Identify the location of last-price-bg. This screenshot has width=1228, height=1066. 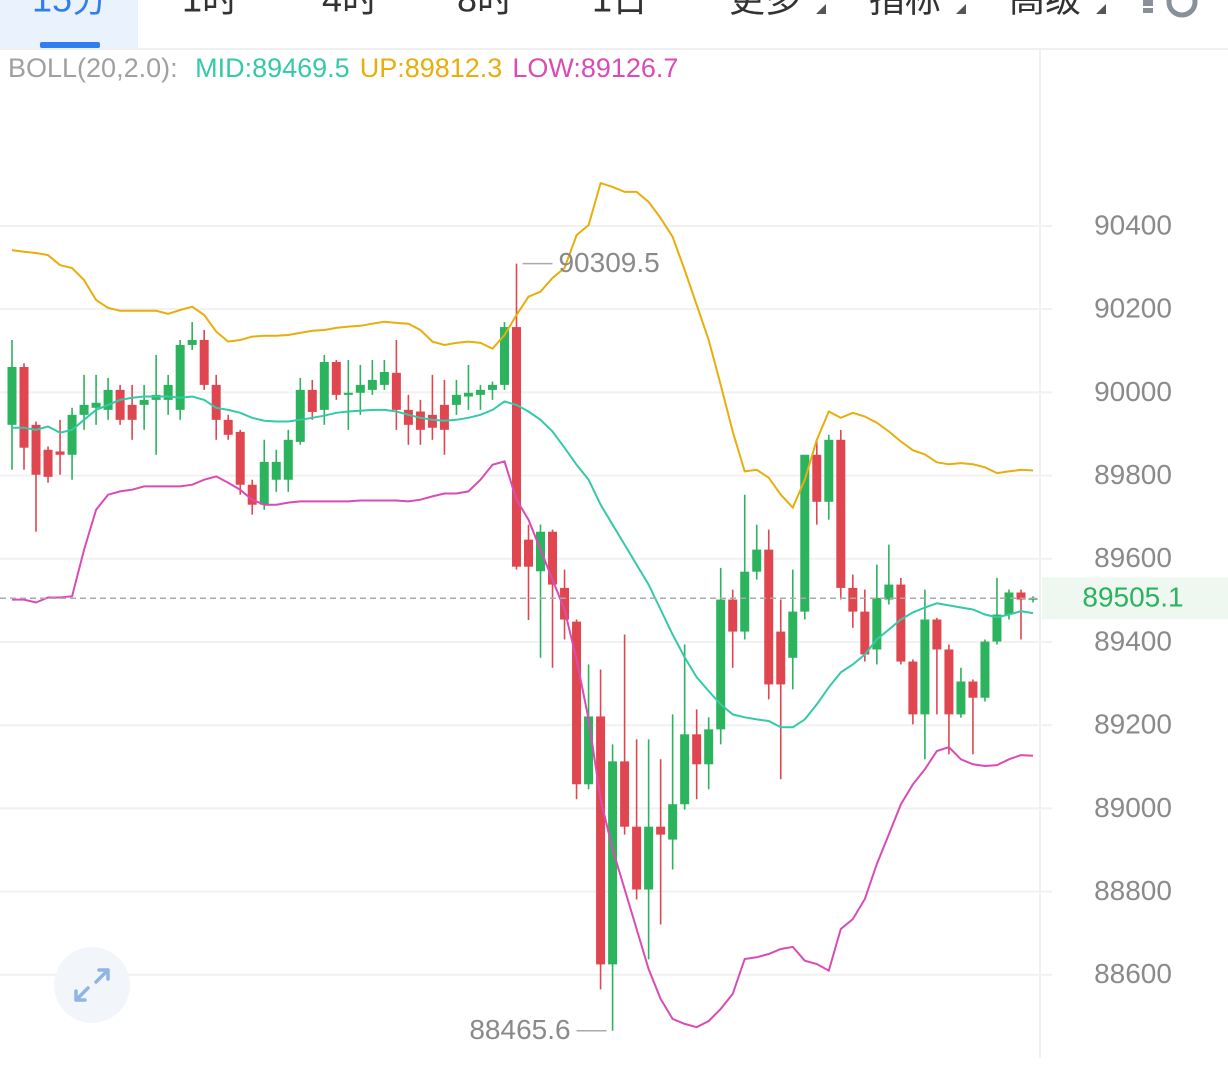
(1135, 598).